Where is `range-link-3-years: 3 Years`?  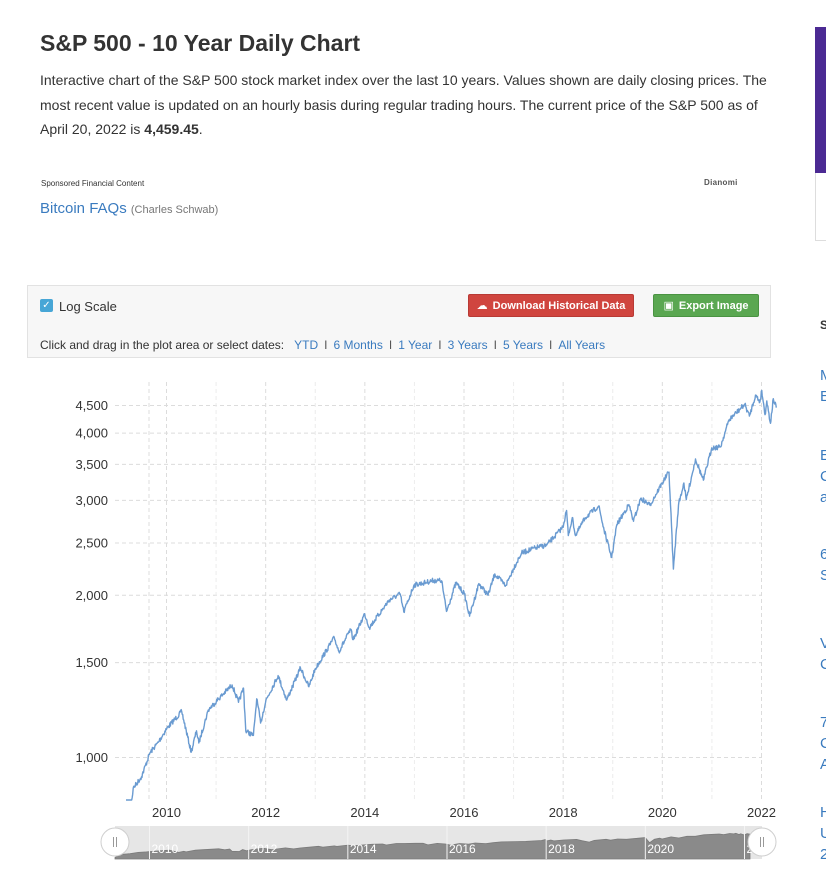
range-link-3-years: 3 Years is located at coordinates (467, 345).